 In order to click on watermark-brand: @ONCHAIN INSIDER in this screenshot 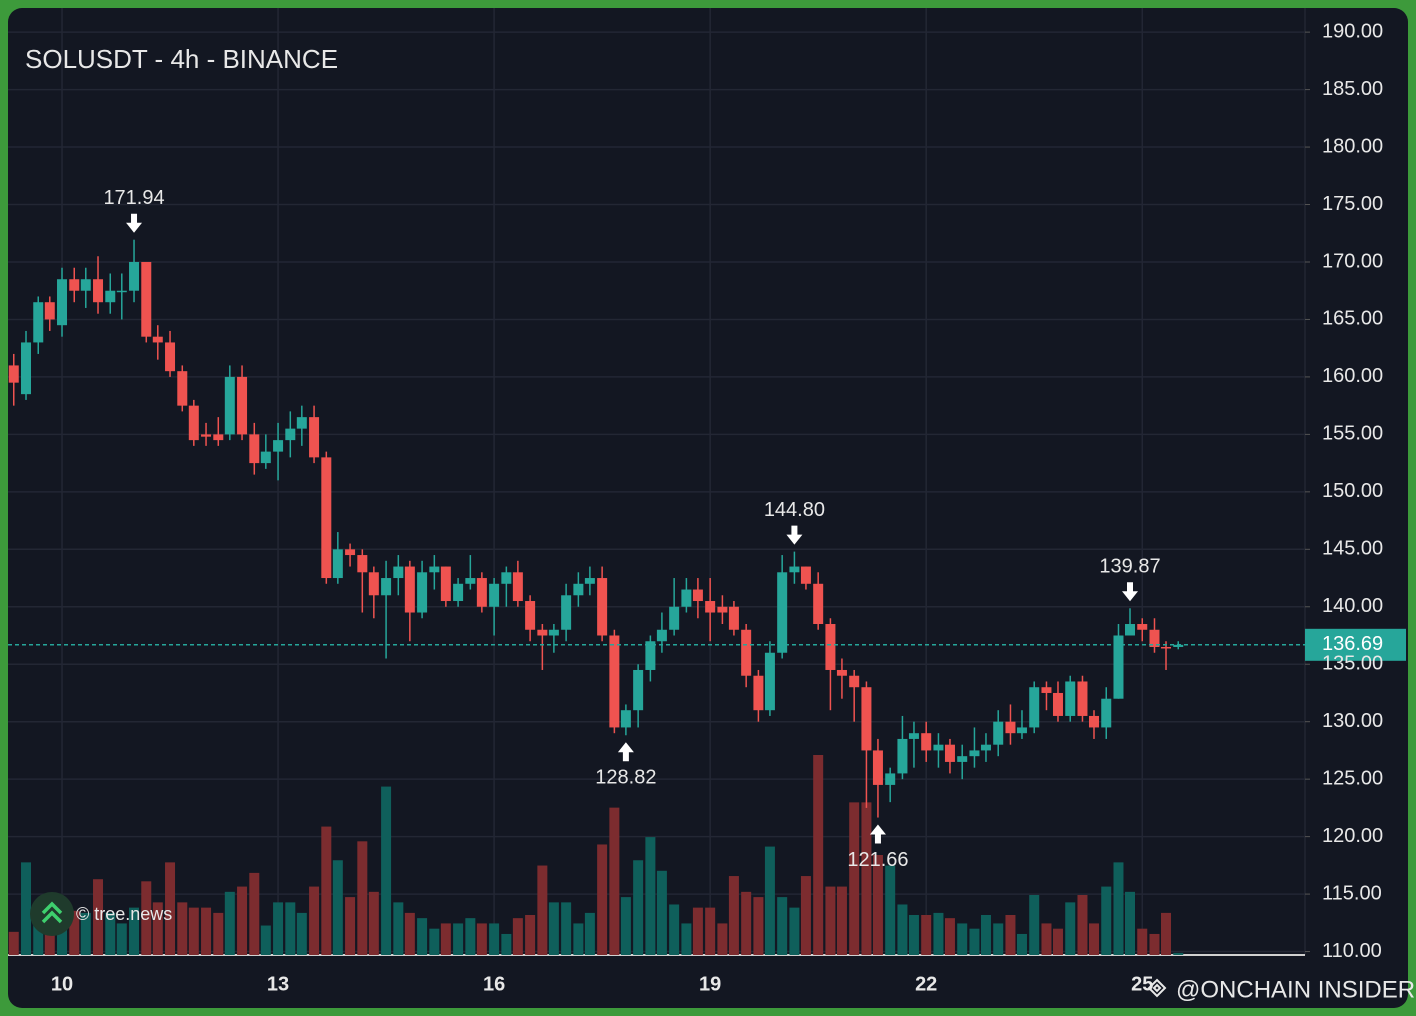, I will do `click(1295, 989)`.